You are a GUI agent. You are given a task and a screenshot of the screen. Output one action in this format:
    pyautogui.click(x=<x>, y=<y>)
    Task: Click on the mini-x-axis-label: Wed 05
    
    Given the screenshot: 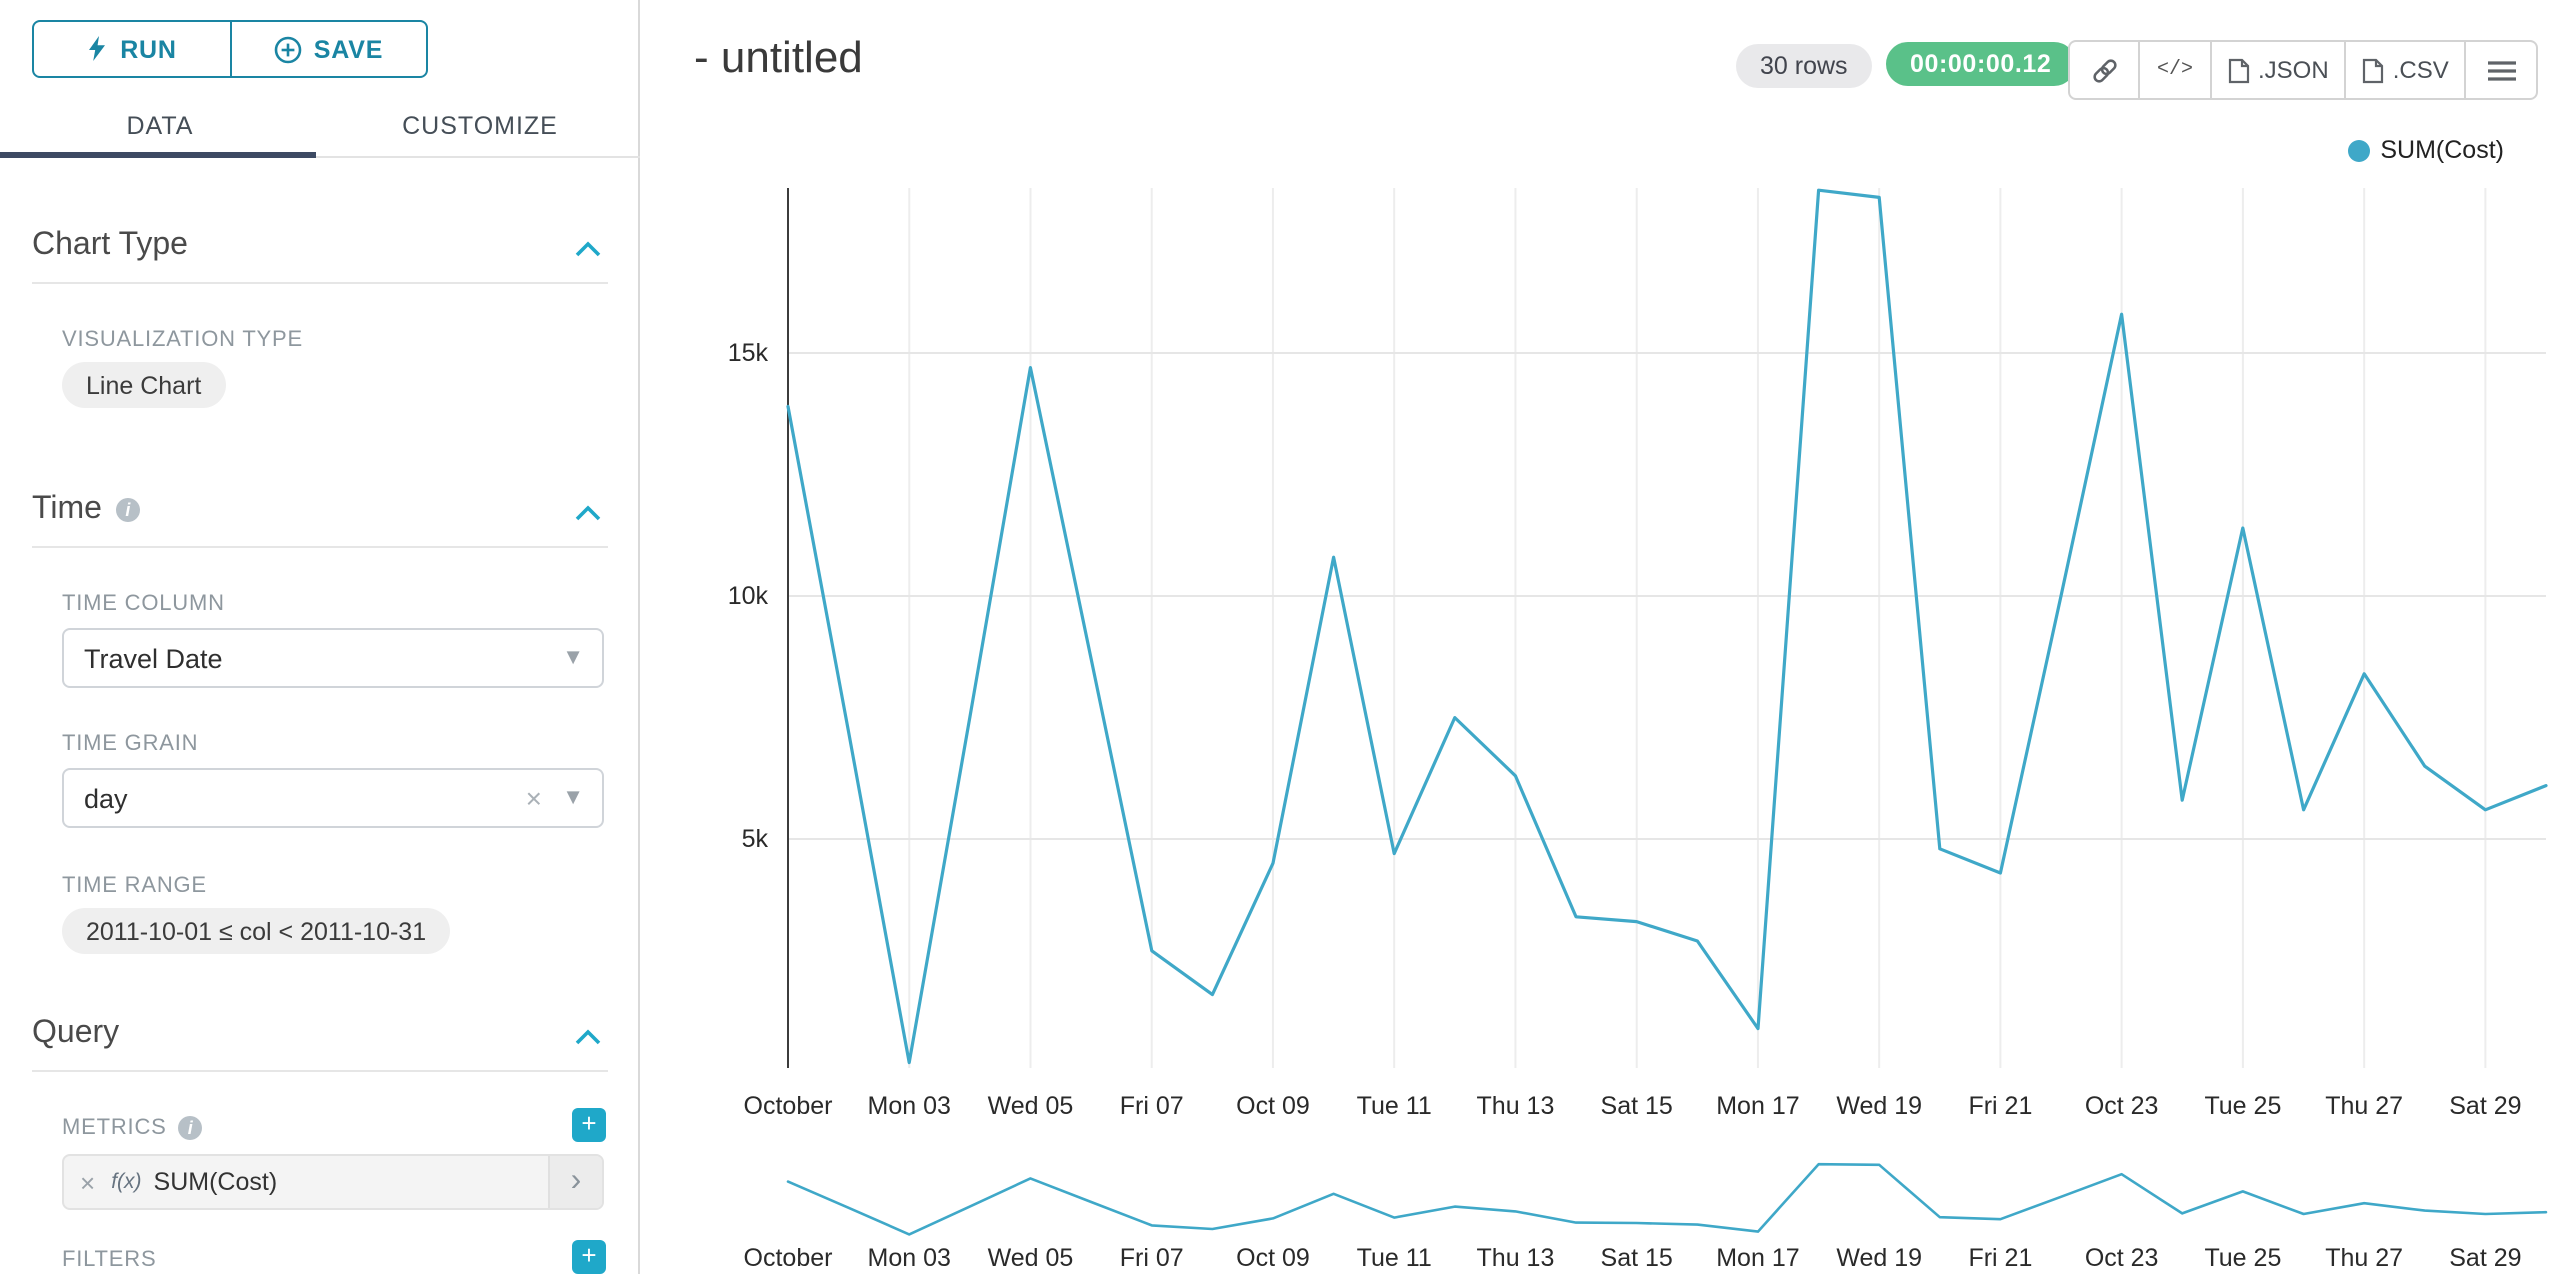 What is the action you would take?
    pyautogui.click(x=1031, y=1258)
    